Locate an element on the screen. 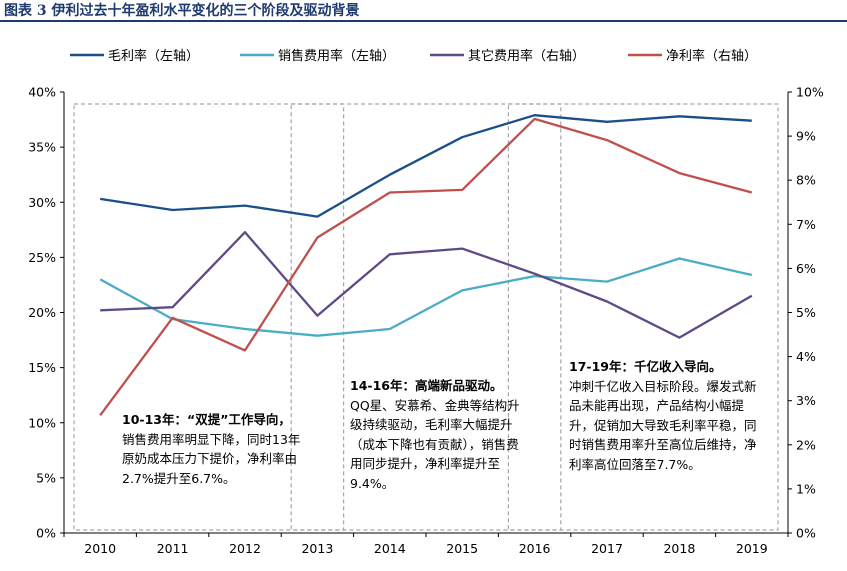 The width and height of the screenshot is (847, 571). y-left-tick-label: 5% is located at coordinates (46, 477).